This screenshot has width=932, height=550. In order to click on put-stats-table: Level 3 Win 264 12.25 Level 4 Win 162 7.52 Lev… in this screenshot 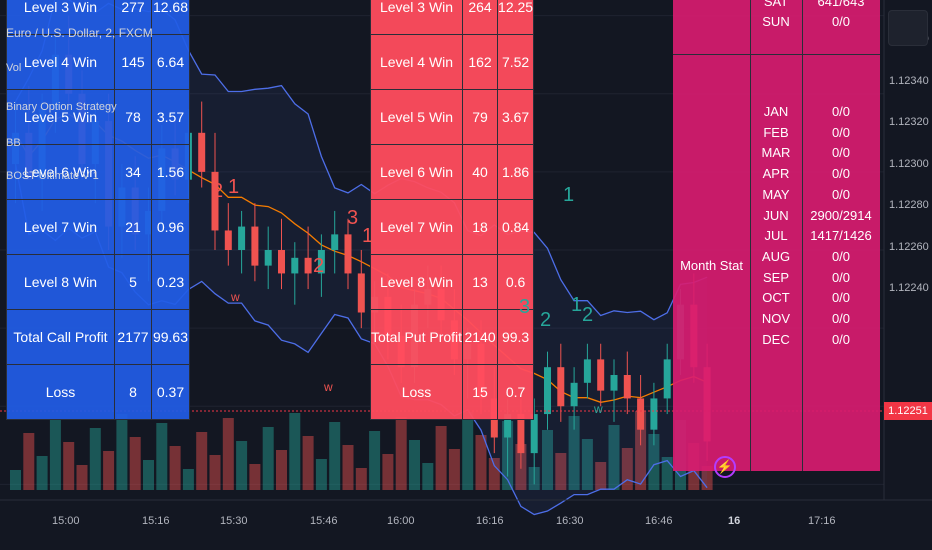, I will do `click(452, 210)`.